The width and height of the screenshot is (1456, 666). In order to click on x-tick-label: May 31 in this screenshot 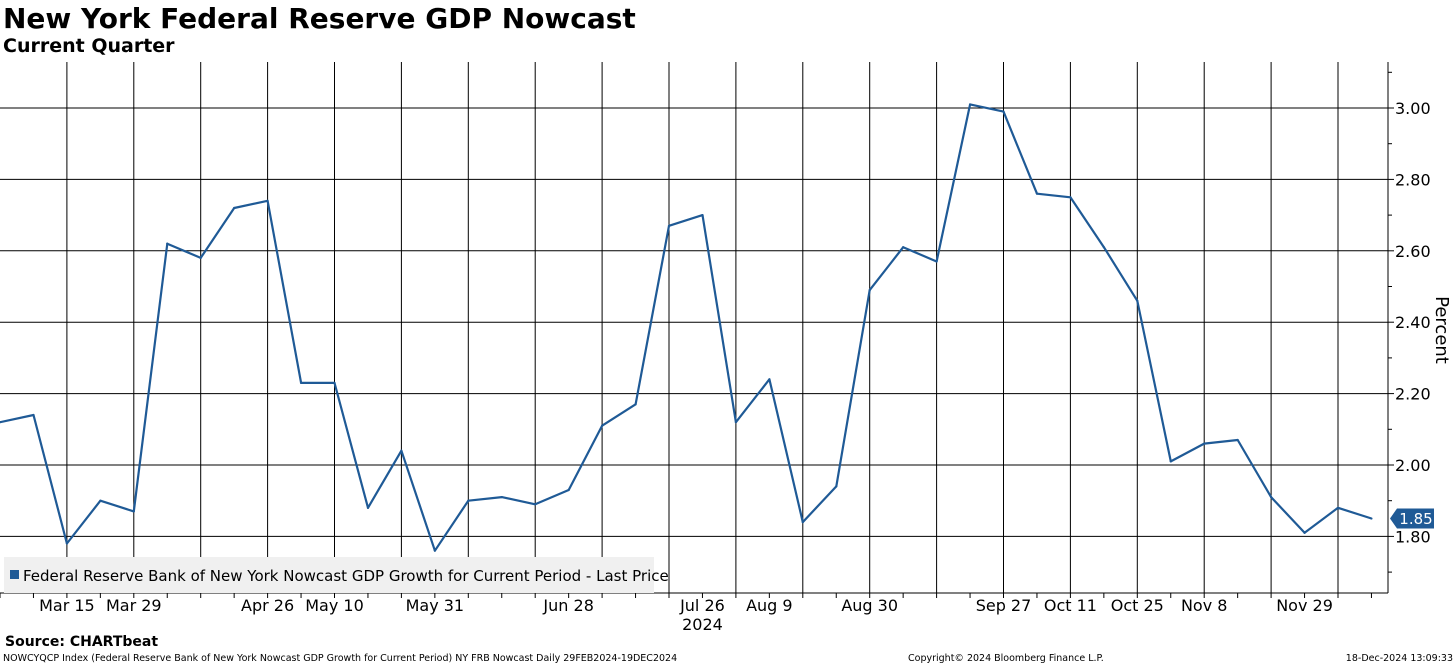, I will do `click(435, 605)`.